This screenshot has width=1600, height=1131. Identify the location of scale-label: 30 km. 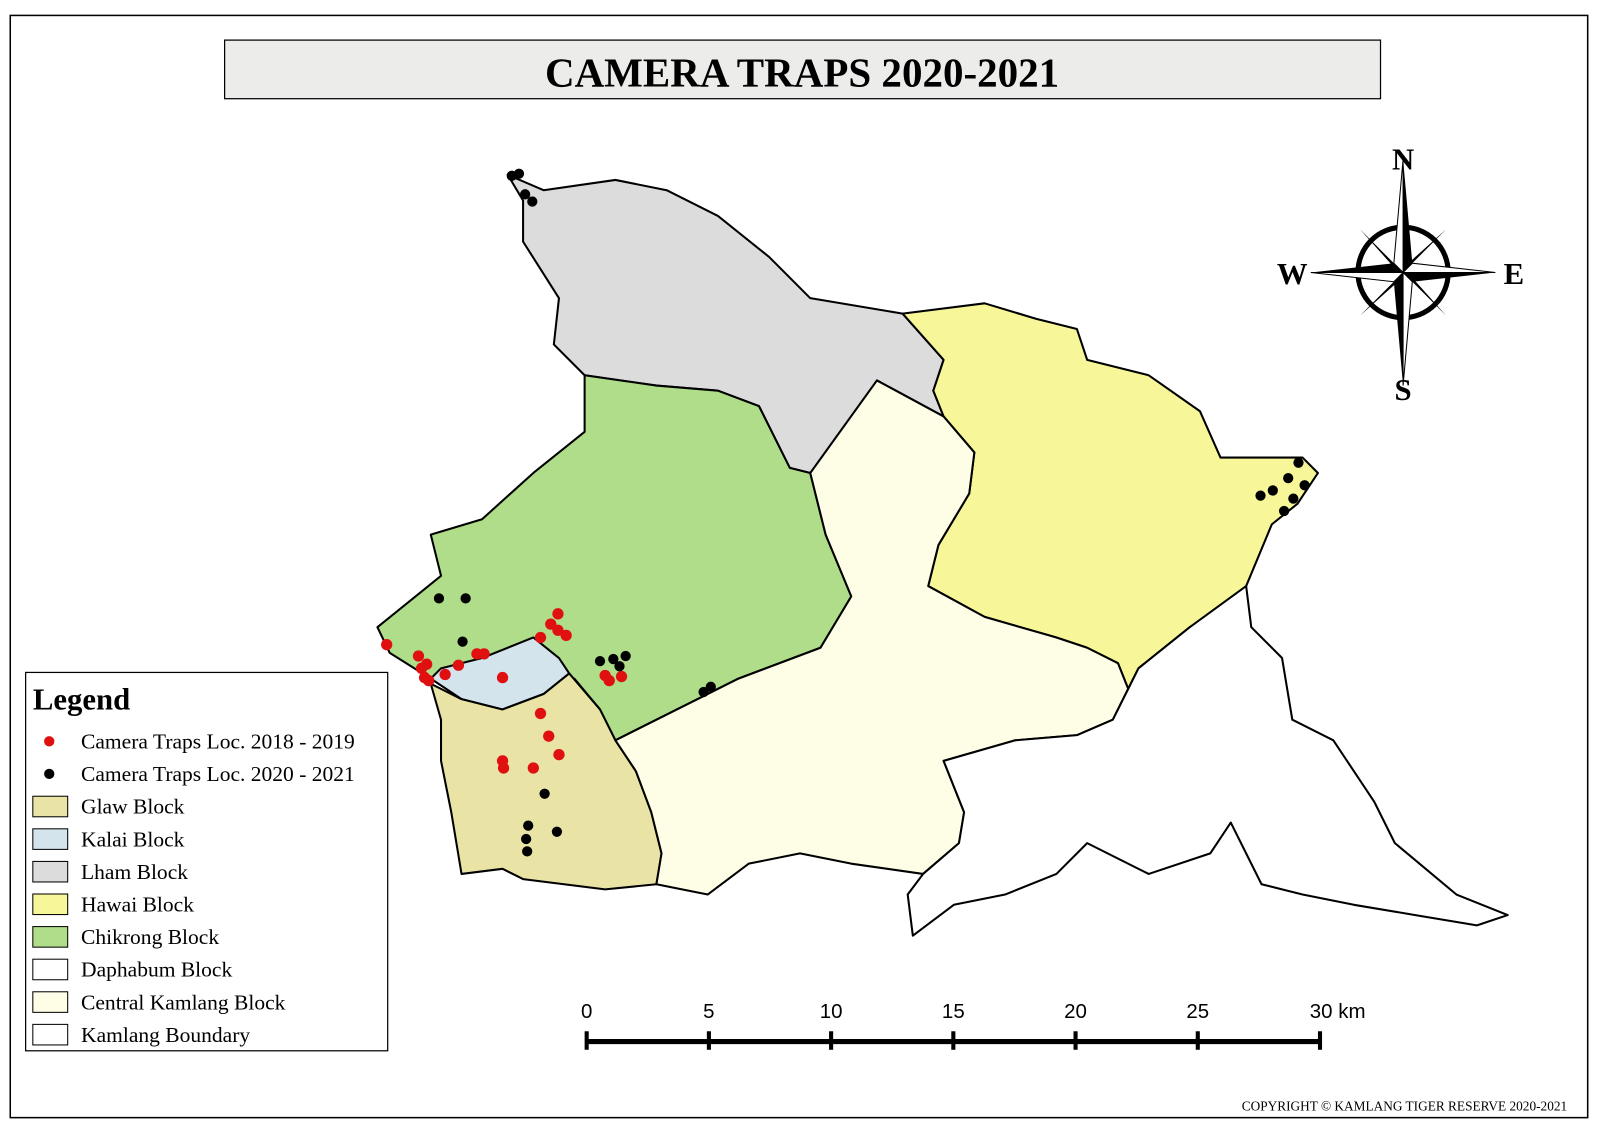
(1338, 1011).